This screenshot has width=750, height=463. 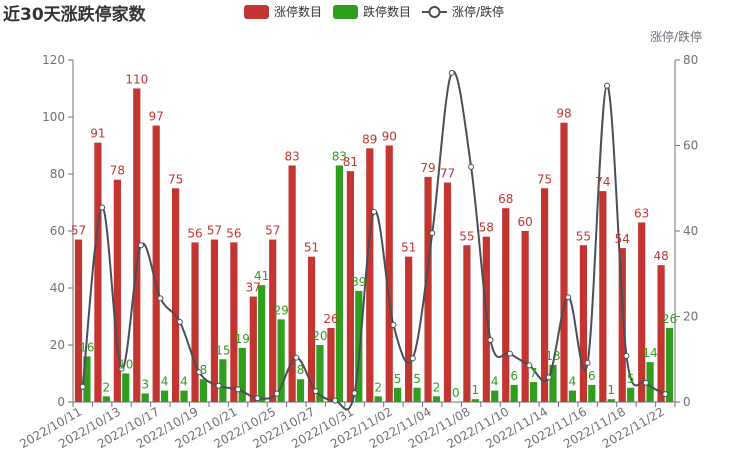 What do you see at coordinates (649, 353) in the screenshot?
I see `data-label-down: 14` at bounding box center [649, 353].